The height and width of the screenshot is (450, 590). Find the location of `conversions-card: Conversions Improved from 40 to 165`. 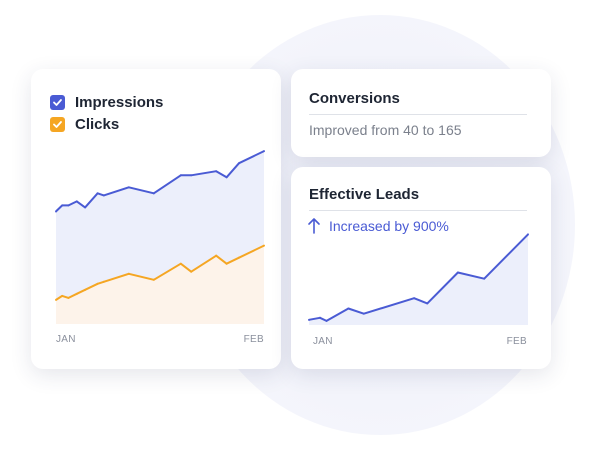

conversions-card: Conversions Improved from 40 to 165 is located at coordinates (421, 113).